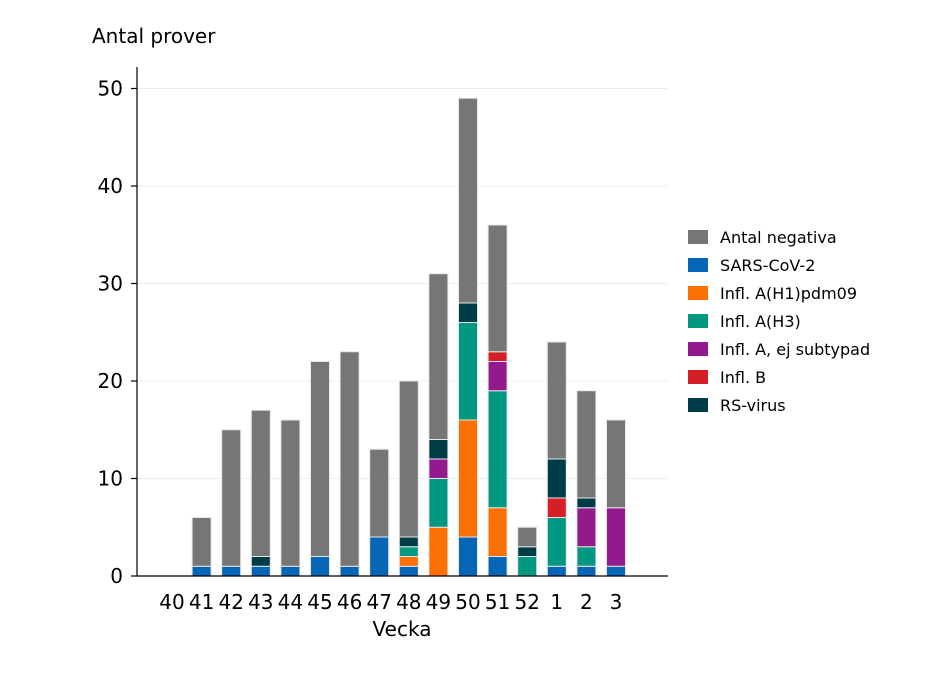  What do you see at coordinates (616, 602) in the screenshot?
I see `x-tick-label: 3` at bounding box center [616, 602].